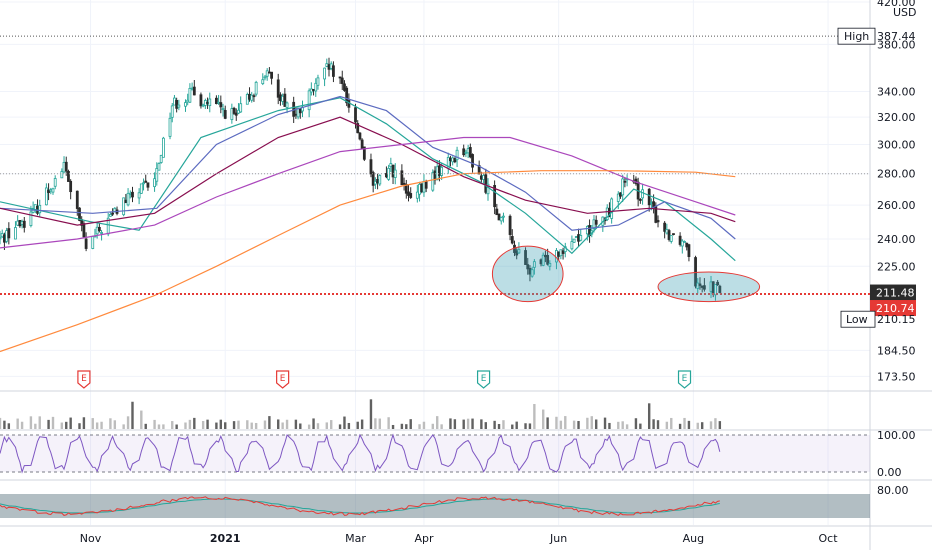 This screenshot has width=932, height=554. I want to click on rsi-line, so click(360, 453).